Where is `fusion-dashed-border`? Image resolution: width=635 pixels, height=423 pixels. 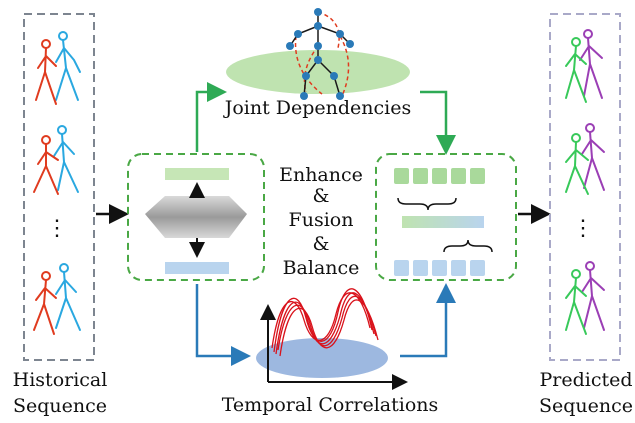
fusion-dashed-border is located at coordinates (446, 217).